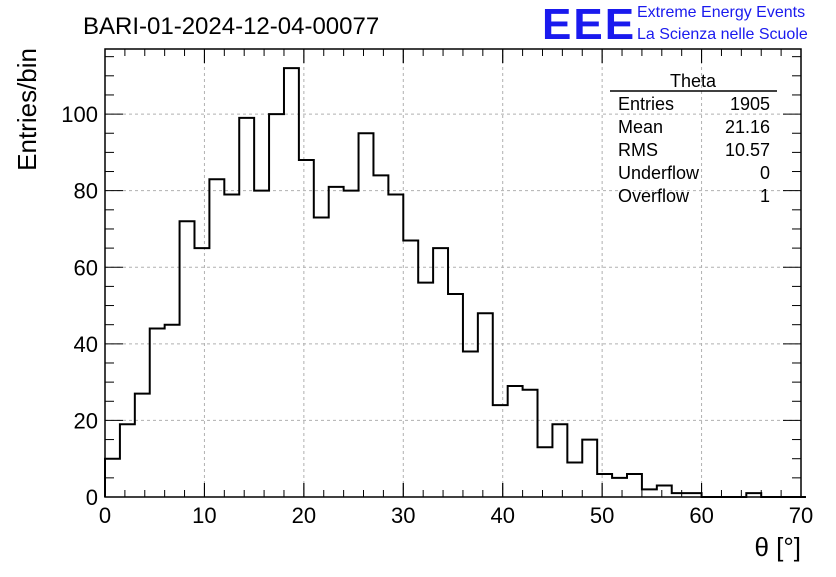 The image size is (836, 577). I want to click on y-tick-label: 40, so click(86, 344).